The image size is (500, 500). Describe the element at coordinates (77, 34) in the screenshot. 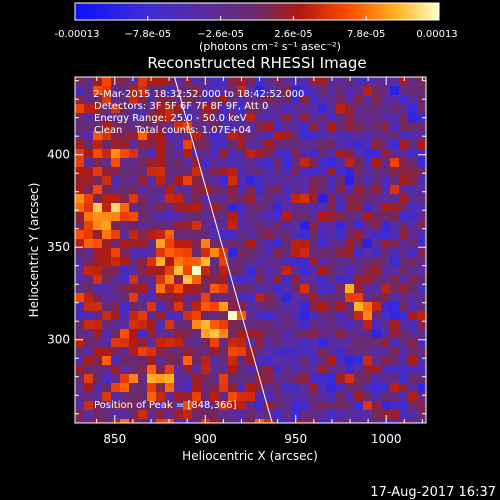

I see `colorbar-tick-label: -0.00013` at that location.